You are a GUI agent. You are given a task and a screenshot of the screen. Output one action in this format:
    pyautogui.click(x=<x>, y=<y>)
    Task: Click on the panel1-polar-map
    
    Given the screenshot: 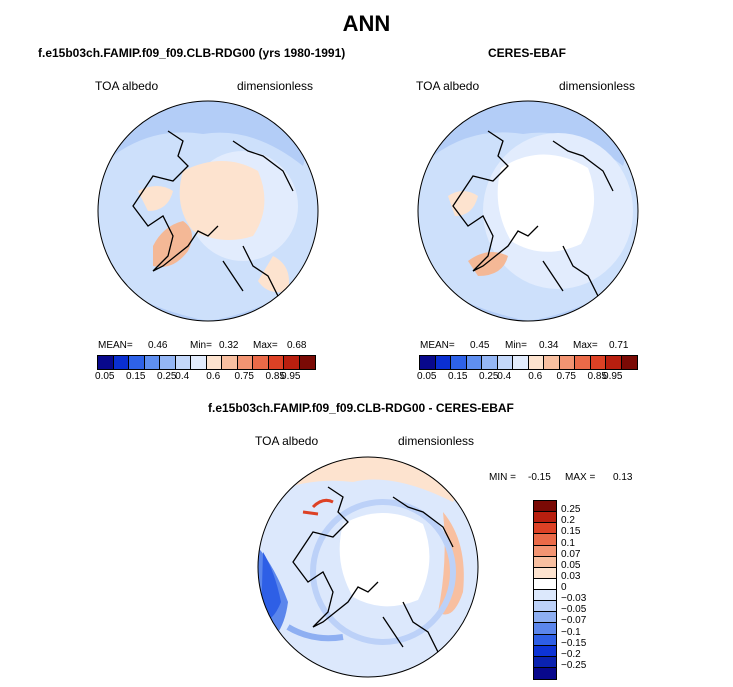 What is the action you would take?
    pyautogui.click(x=208, y=211)
    